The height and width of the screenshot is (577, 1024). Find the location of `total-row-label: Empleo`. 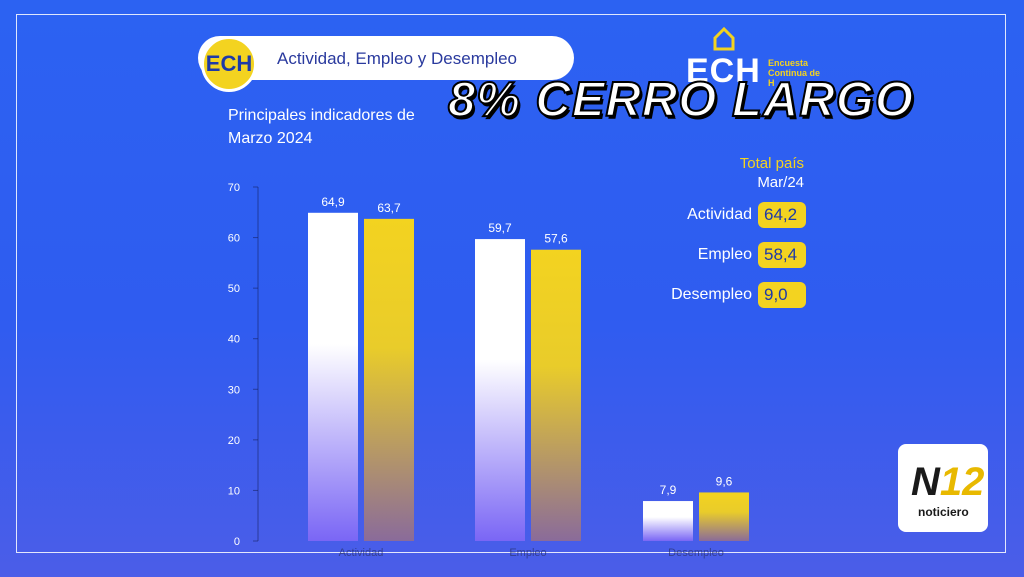

total-row-label: Empleo is located at coordinates (724, 254).